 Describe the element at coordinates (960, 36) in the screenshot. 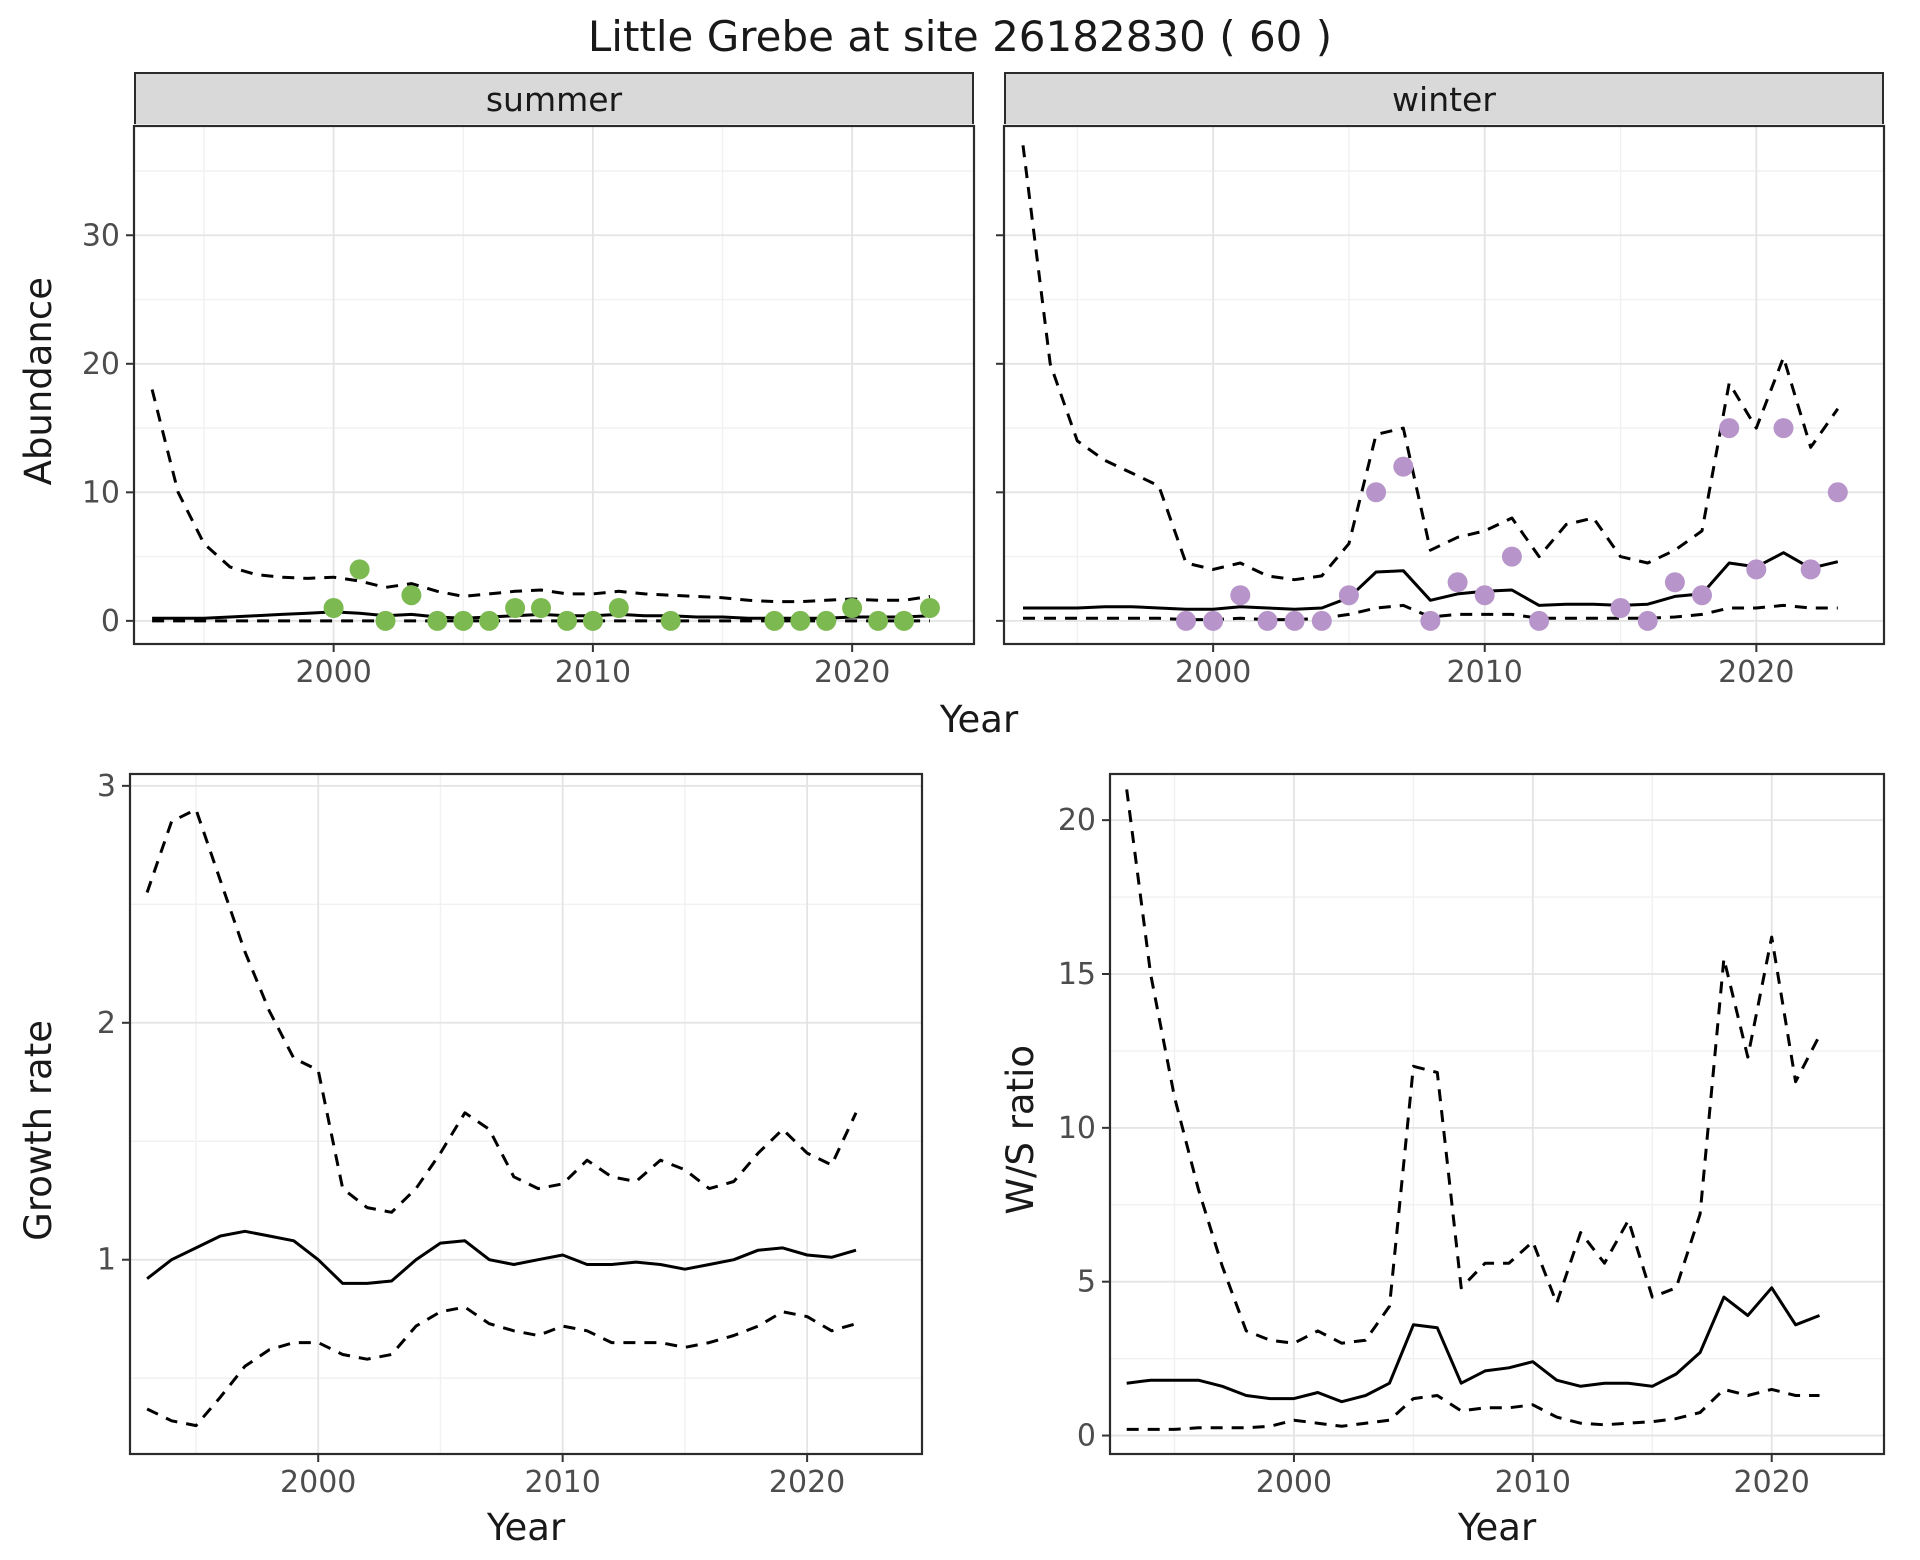

I see `figure-title: Little Grebe at site 26182830 ( 60 )` at that location.